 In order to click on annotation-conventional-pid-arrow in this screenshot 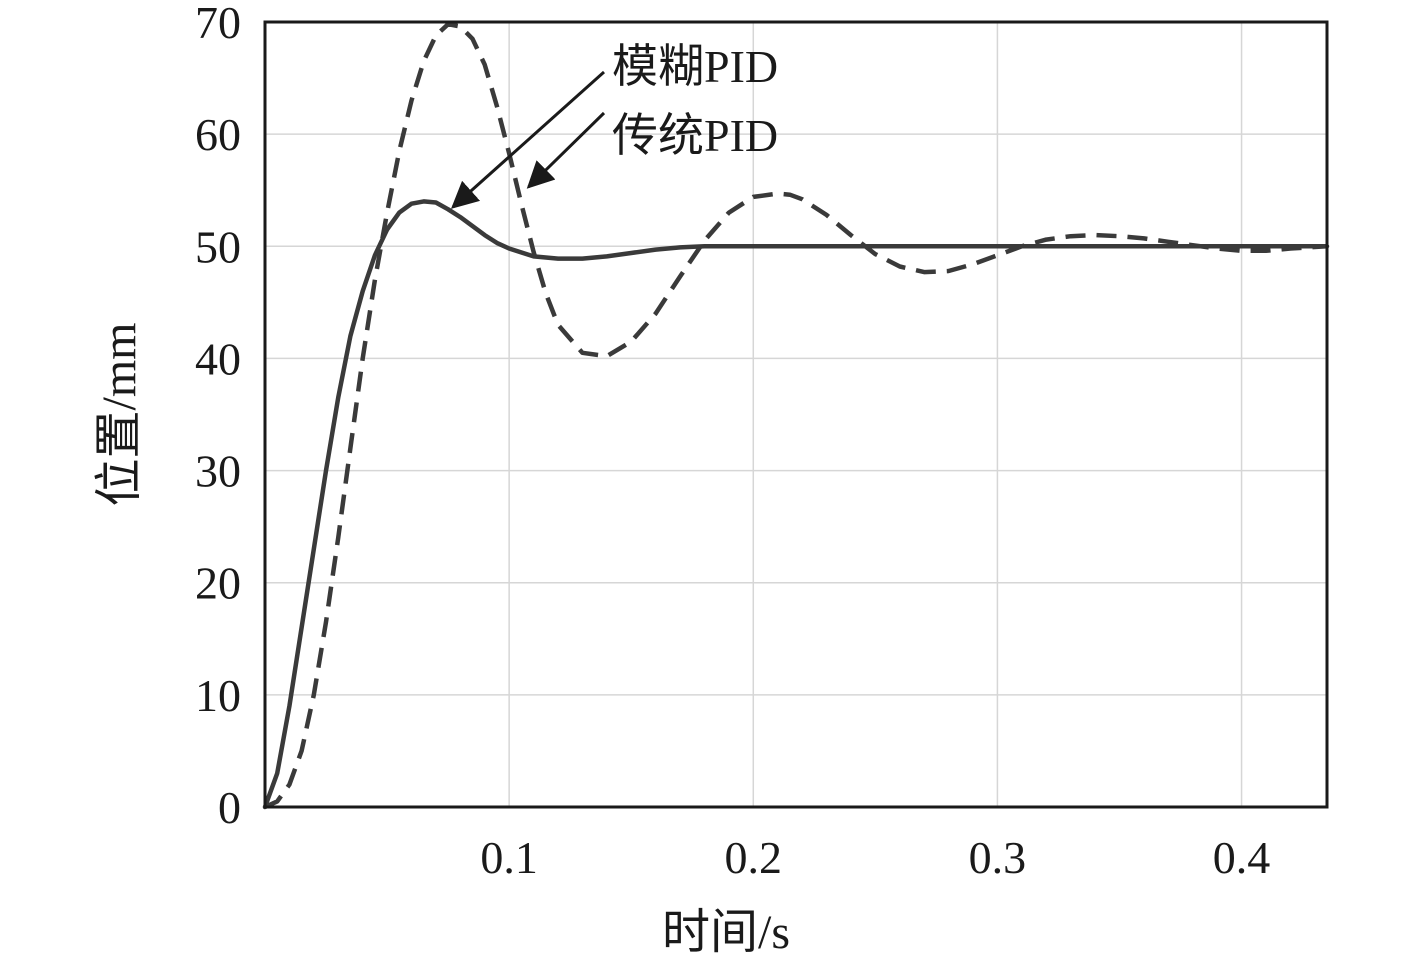, I will do `click(566, 150)`.